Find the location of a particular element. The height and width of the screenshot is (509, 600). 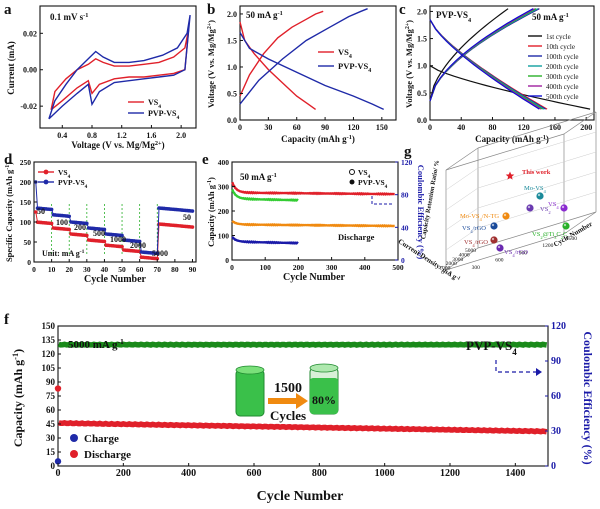

x-tick-label: 160 is located at coordinates (555, 127).